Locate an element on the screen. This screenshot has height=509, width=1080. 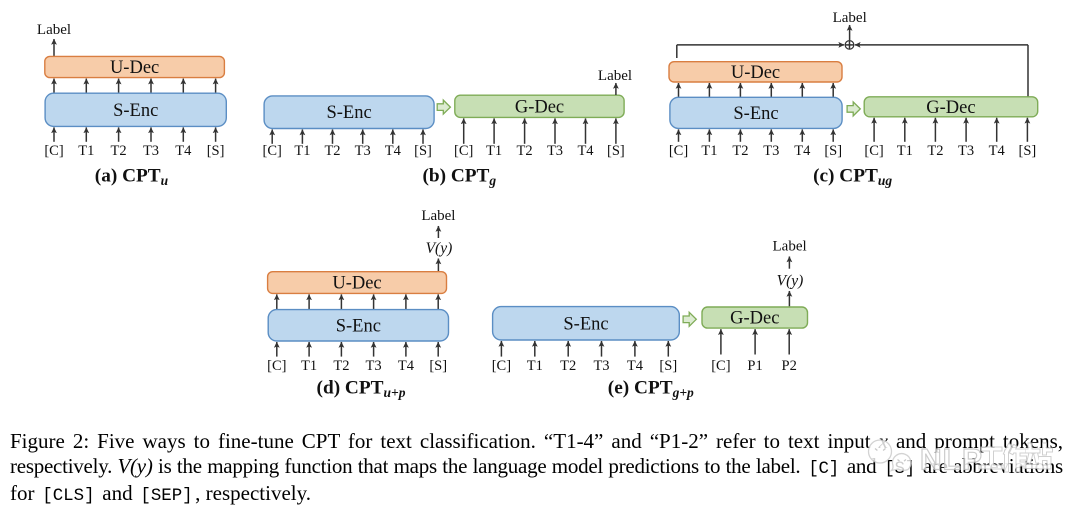
svg-text: P2 is located at coordinates (789, 366).